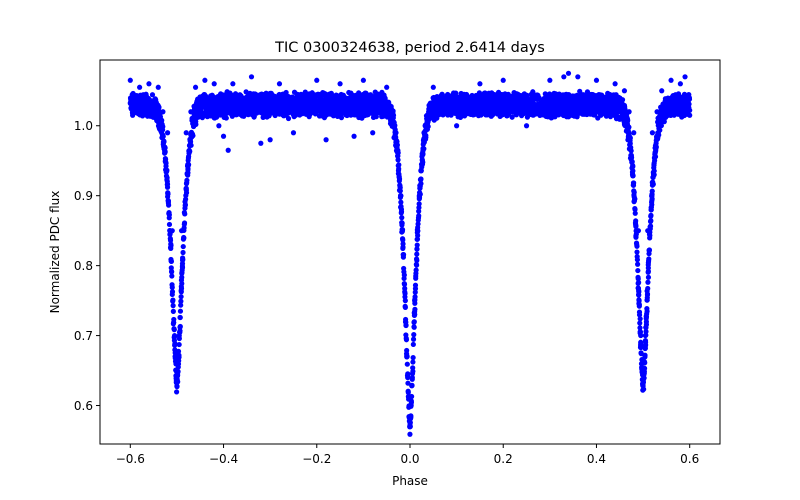 The image size is (800, 500). I want to click on x-tick-label: 0.4, so click(596, 459).